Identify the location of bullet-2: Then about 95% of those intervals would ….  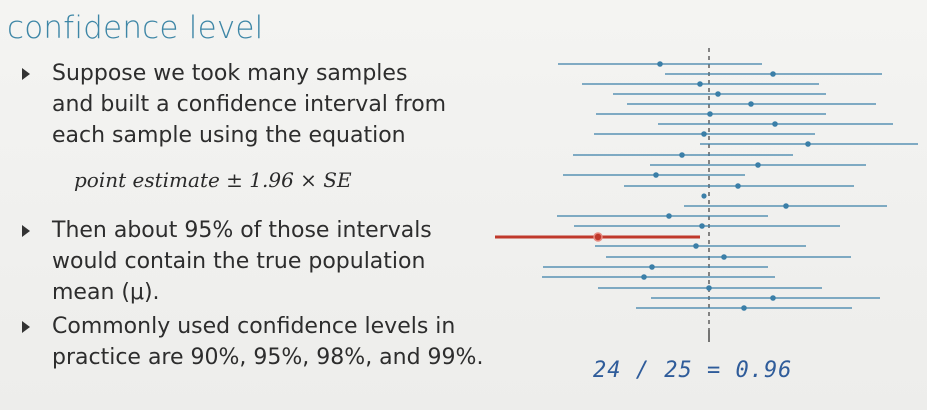
(227, 261).